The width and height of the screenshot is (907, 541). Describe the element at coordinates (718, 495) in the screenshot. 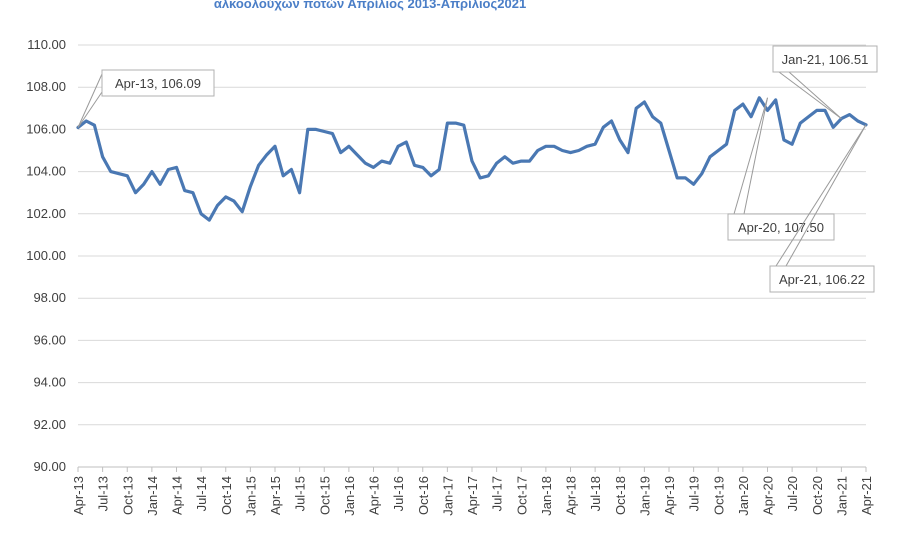

I see `x-tick-label: Oct-19` at that location.